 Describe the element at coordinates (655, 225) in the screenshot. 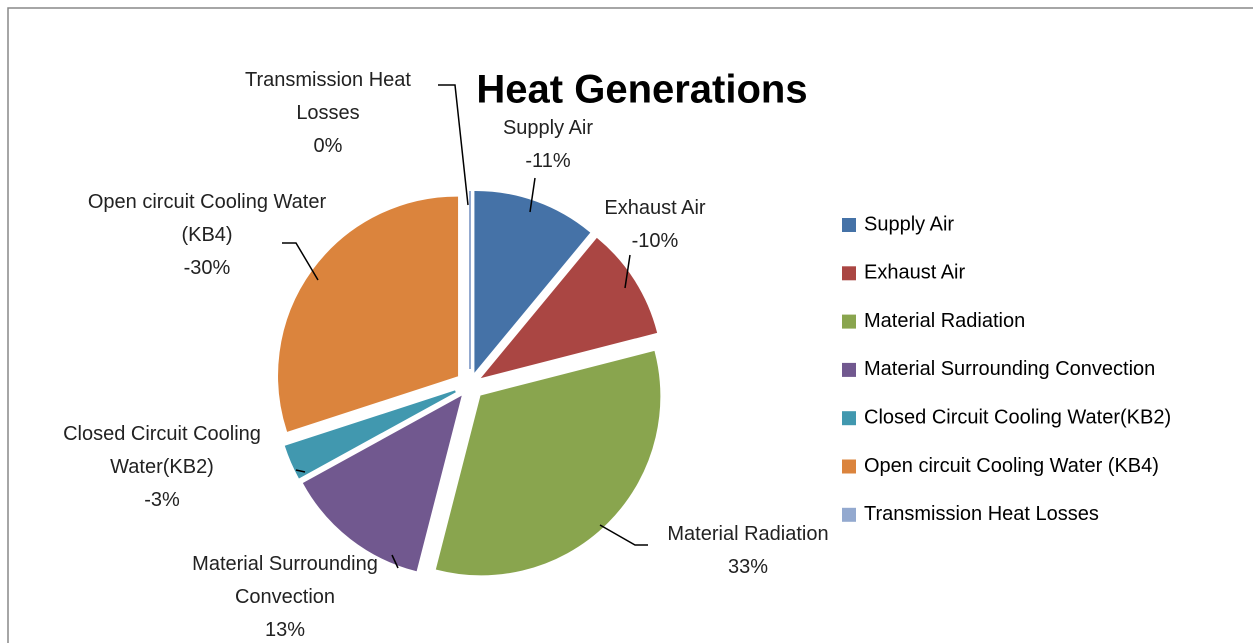

I see `data-label: Exhaust Air -10%` at that location.